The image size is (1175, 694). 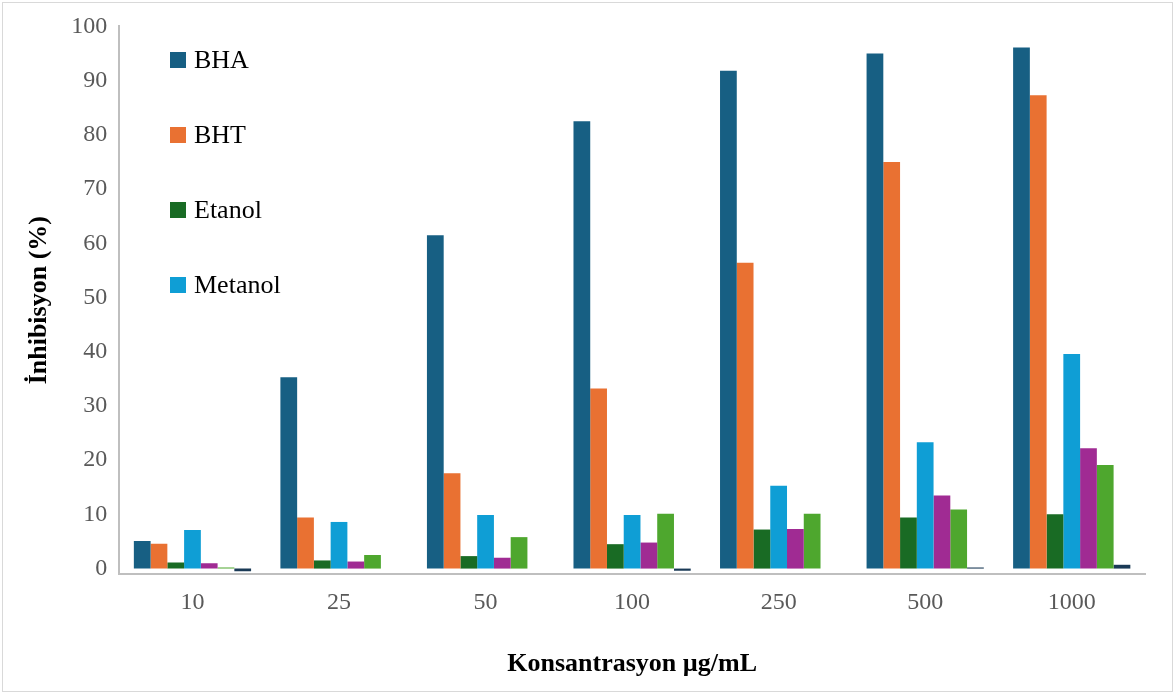 What do you see at coordinates (632, 600) in the screenshot?
I see `x-tick-label: 100` at bounding box center [632, 600].